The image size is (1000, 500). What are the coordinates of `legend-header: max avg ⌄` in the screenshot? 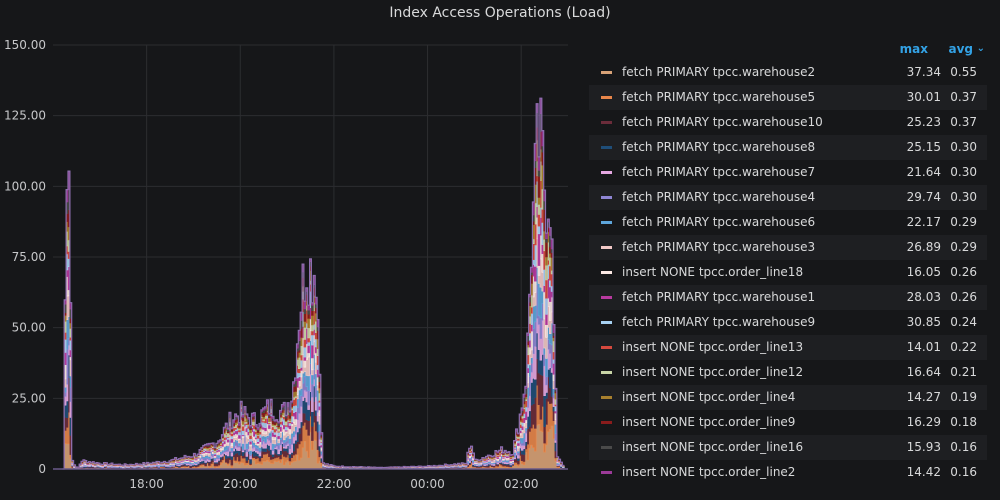 It's located at (788, 50).